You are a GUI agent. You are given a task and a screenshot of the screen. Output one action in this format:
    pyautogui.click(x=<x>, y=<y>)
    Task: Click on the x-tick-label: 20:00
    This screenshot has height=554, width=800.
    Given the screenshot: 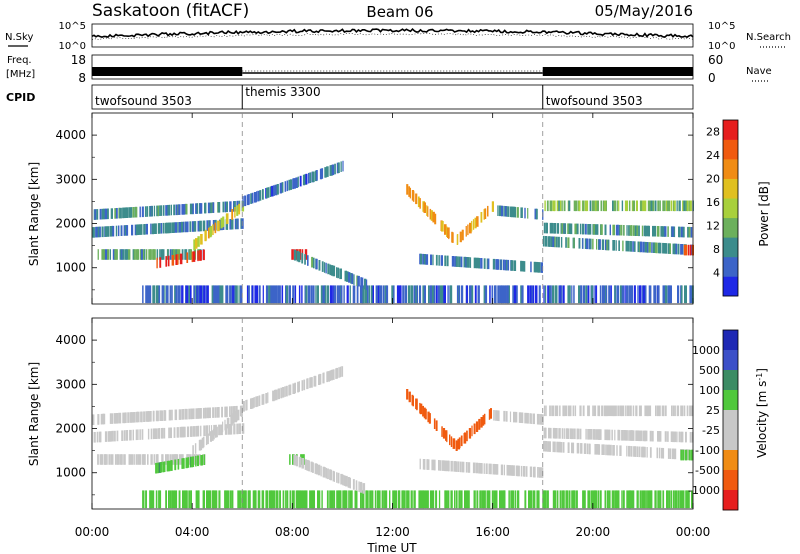 What is the action you would take?
    pyautogui.click(x=593, y=532)
    